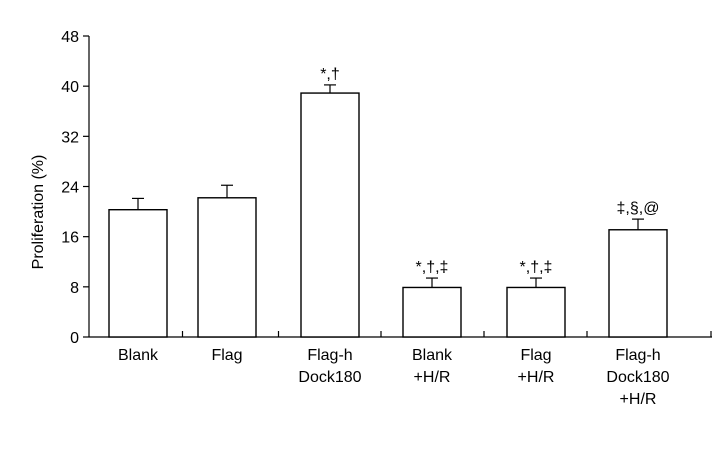 The width and height of the screenshot is (720, 450). What do you see at coordinates (70, 37) in the screenshot?
I see `y-tick-label: 48` at bounding box center [70, 37].